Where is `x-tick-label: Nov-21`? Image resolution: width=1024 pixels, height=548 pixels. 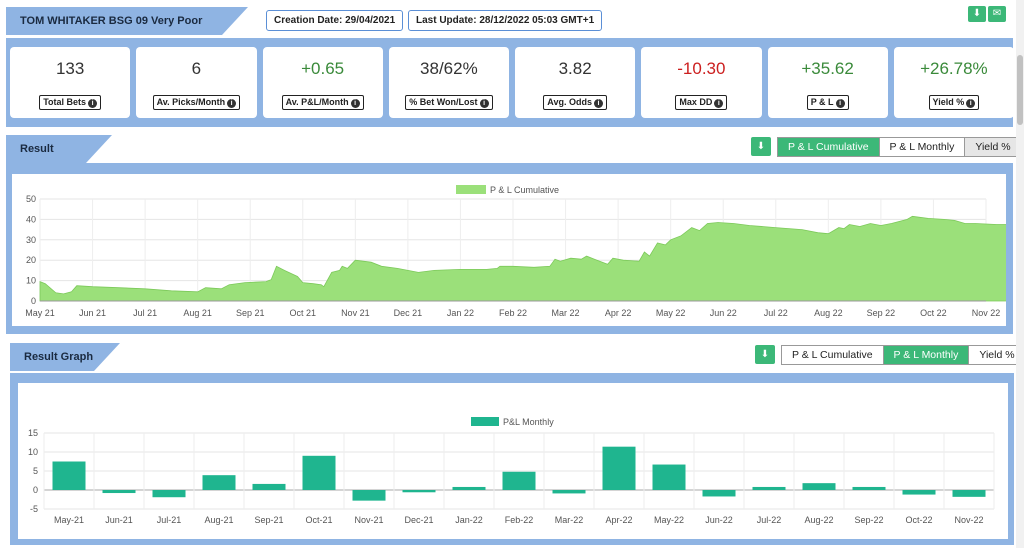
x-tick-label: Nov-21 is located at coordinates (368, 520).